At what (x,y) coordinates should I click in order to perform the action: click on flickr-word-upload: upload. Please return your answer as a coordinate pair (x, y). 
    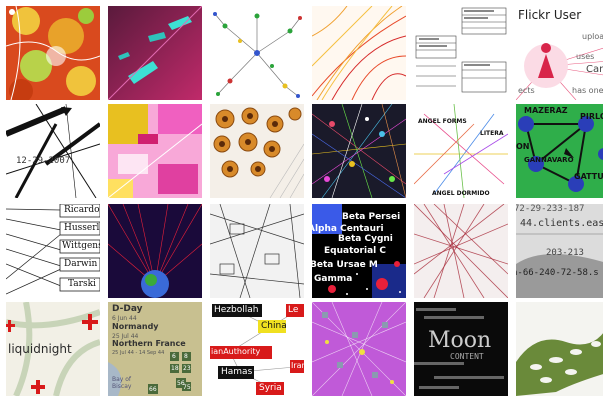
    Looking at the image, I should click on (592, 36).